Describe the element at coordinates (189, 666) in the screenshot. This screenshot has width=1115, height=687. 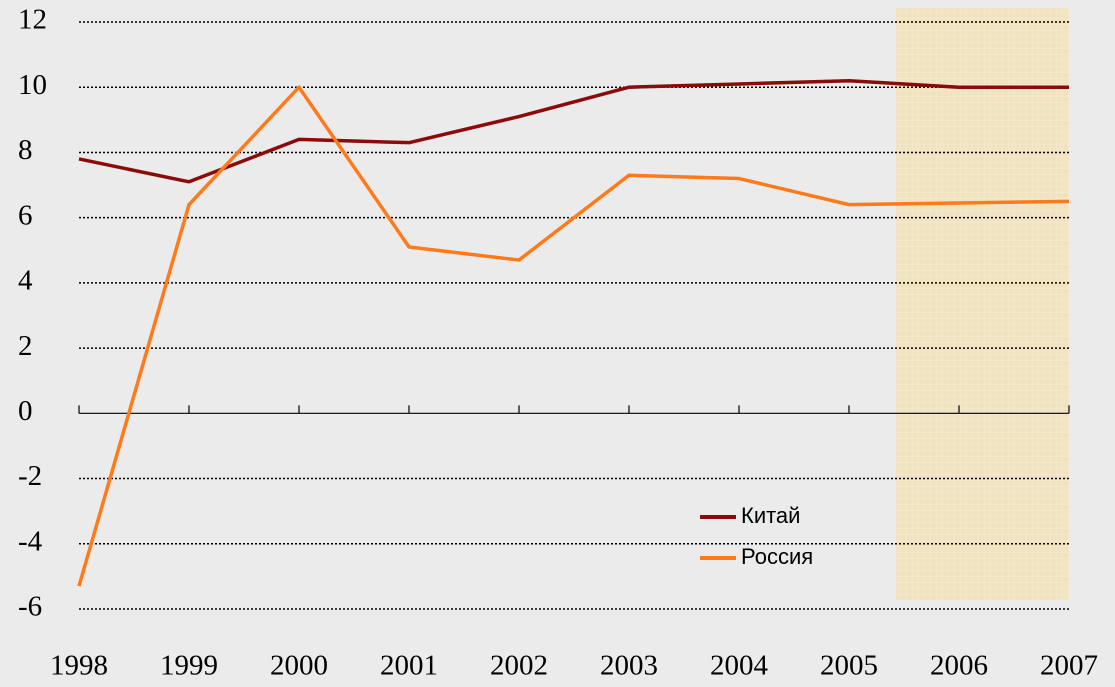
I see `x-tick-label: 1999` at that location.